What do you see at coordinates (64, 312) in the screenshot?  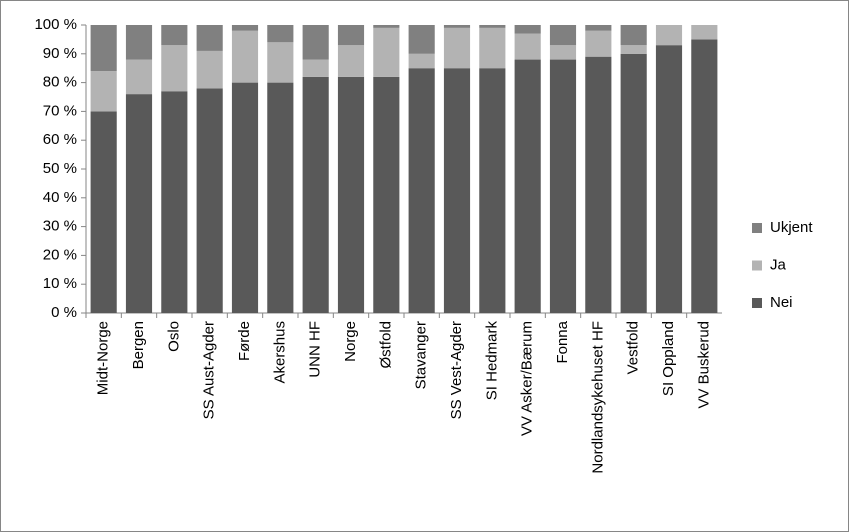 I see `y-tick-label: 0 %` at bounding box center [64, 312].